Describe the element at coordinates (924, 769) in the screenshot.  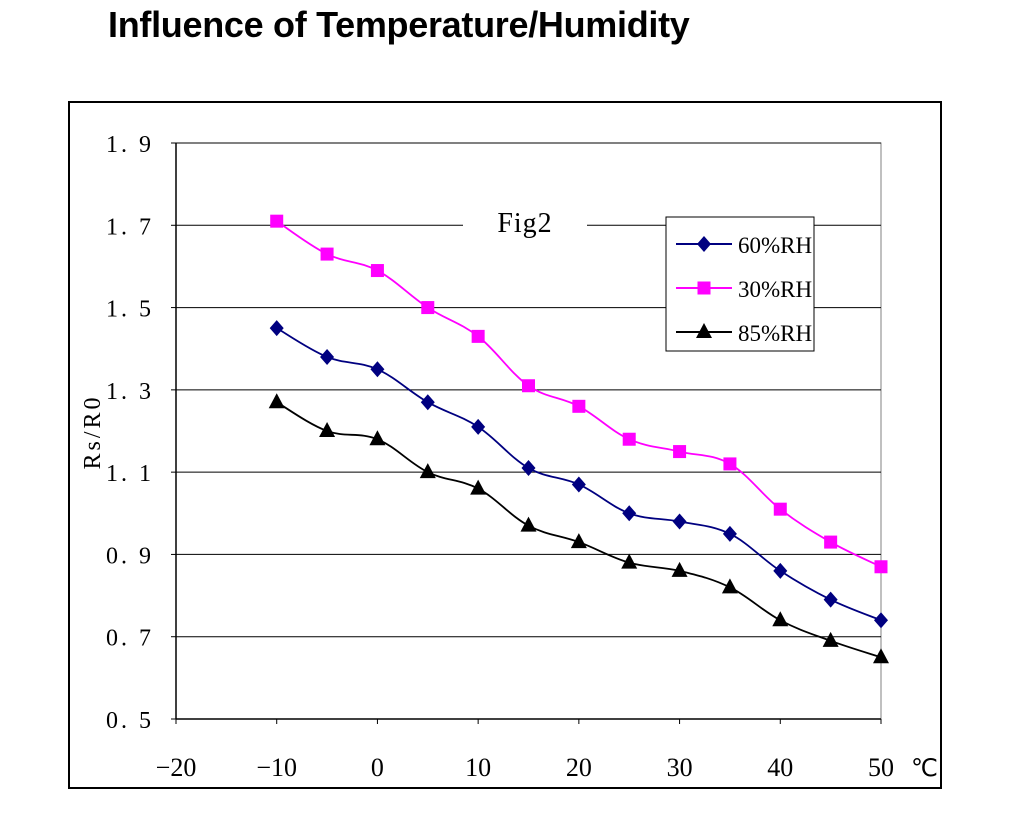
I see `x-unit-label: ℃` at that location.